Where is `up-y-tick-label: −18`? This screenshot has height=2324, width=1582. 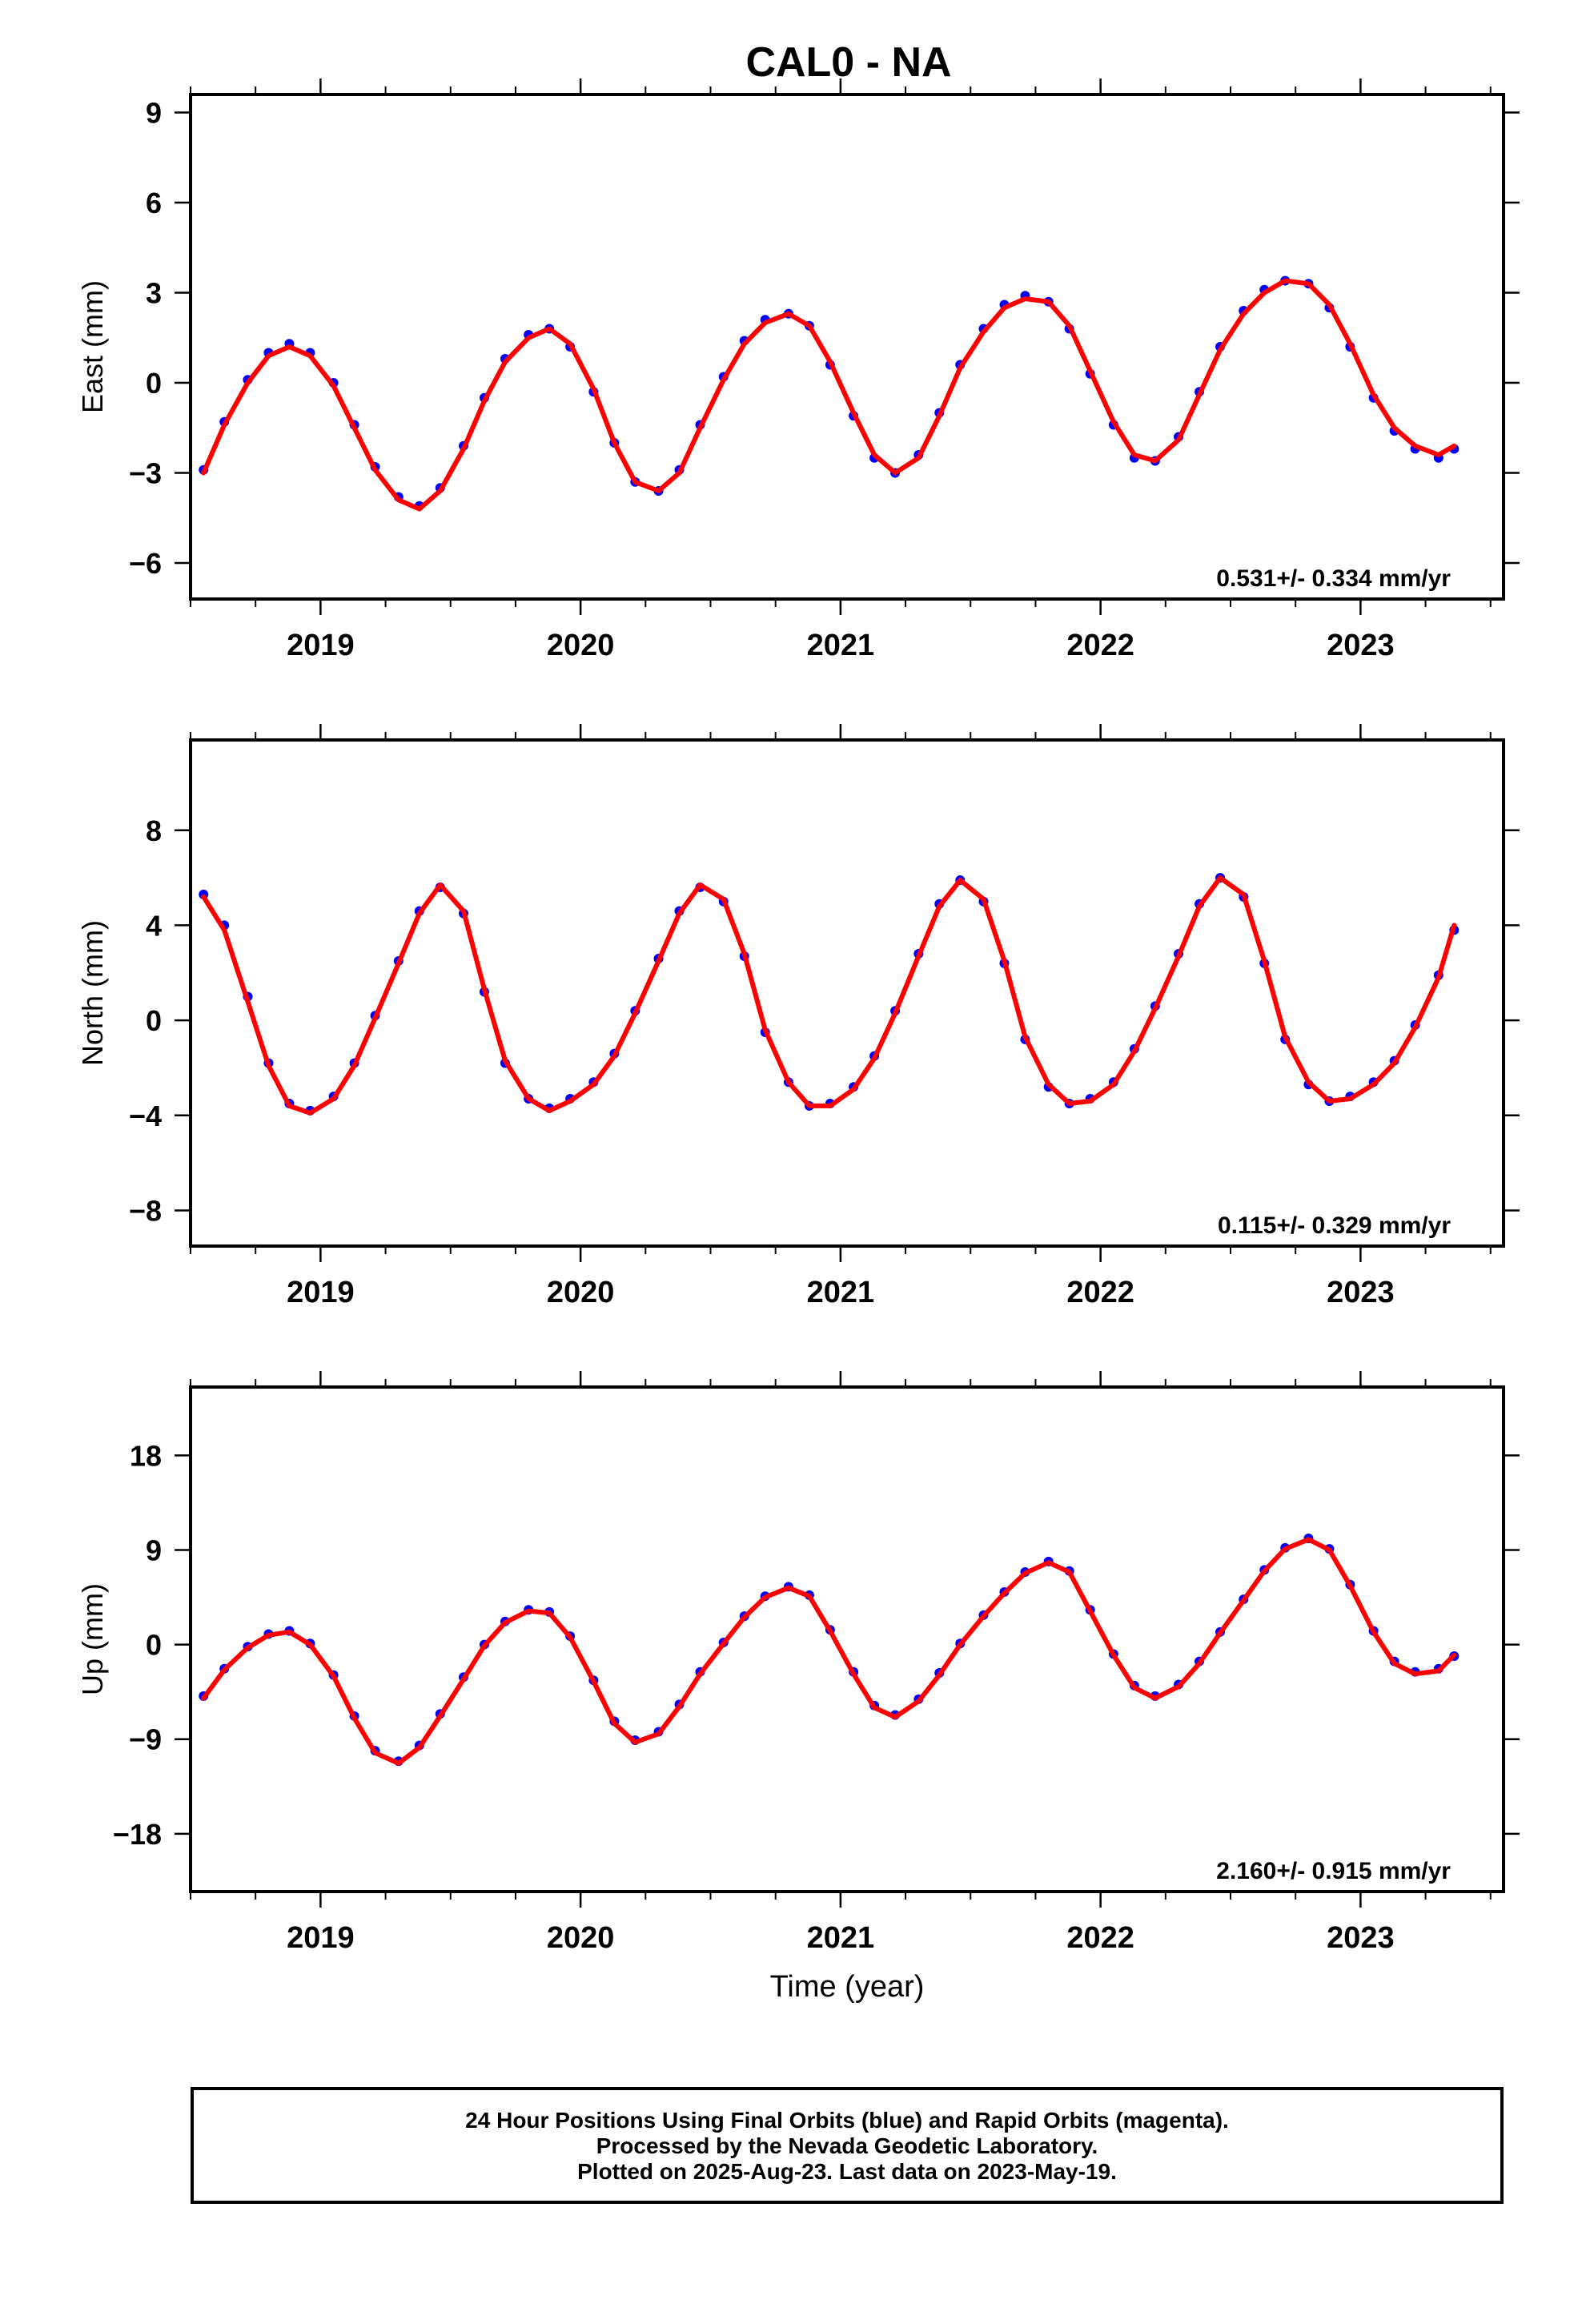 up-y-tick-label: −18 is located at coordinates (137, 1834).